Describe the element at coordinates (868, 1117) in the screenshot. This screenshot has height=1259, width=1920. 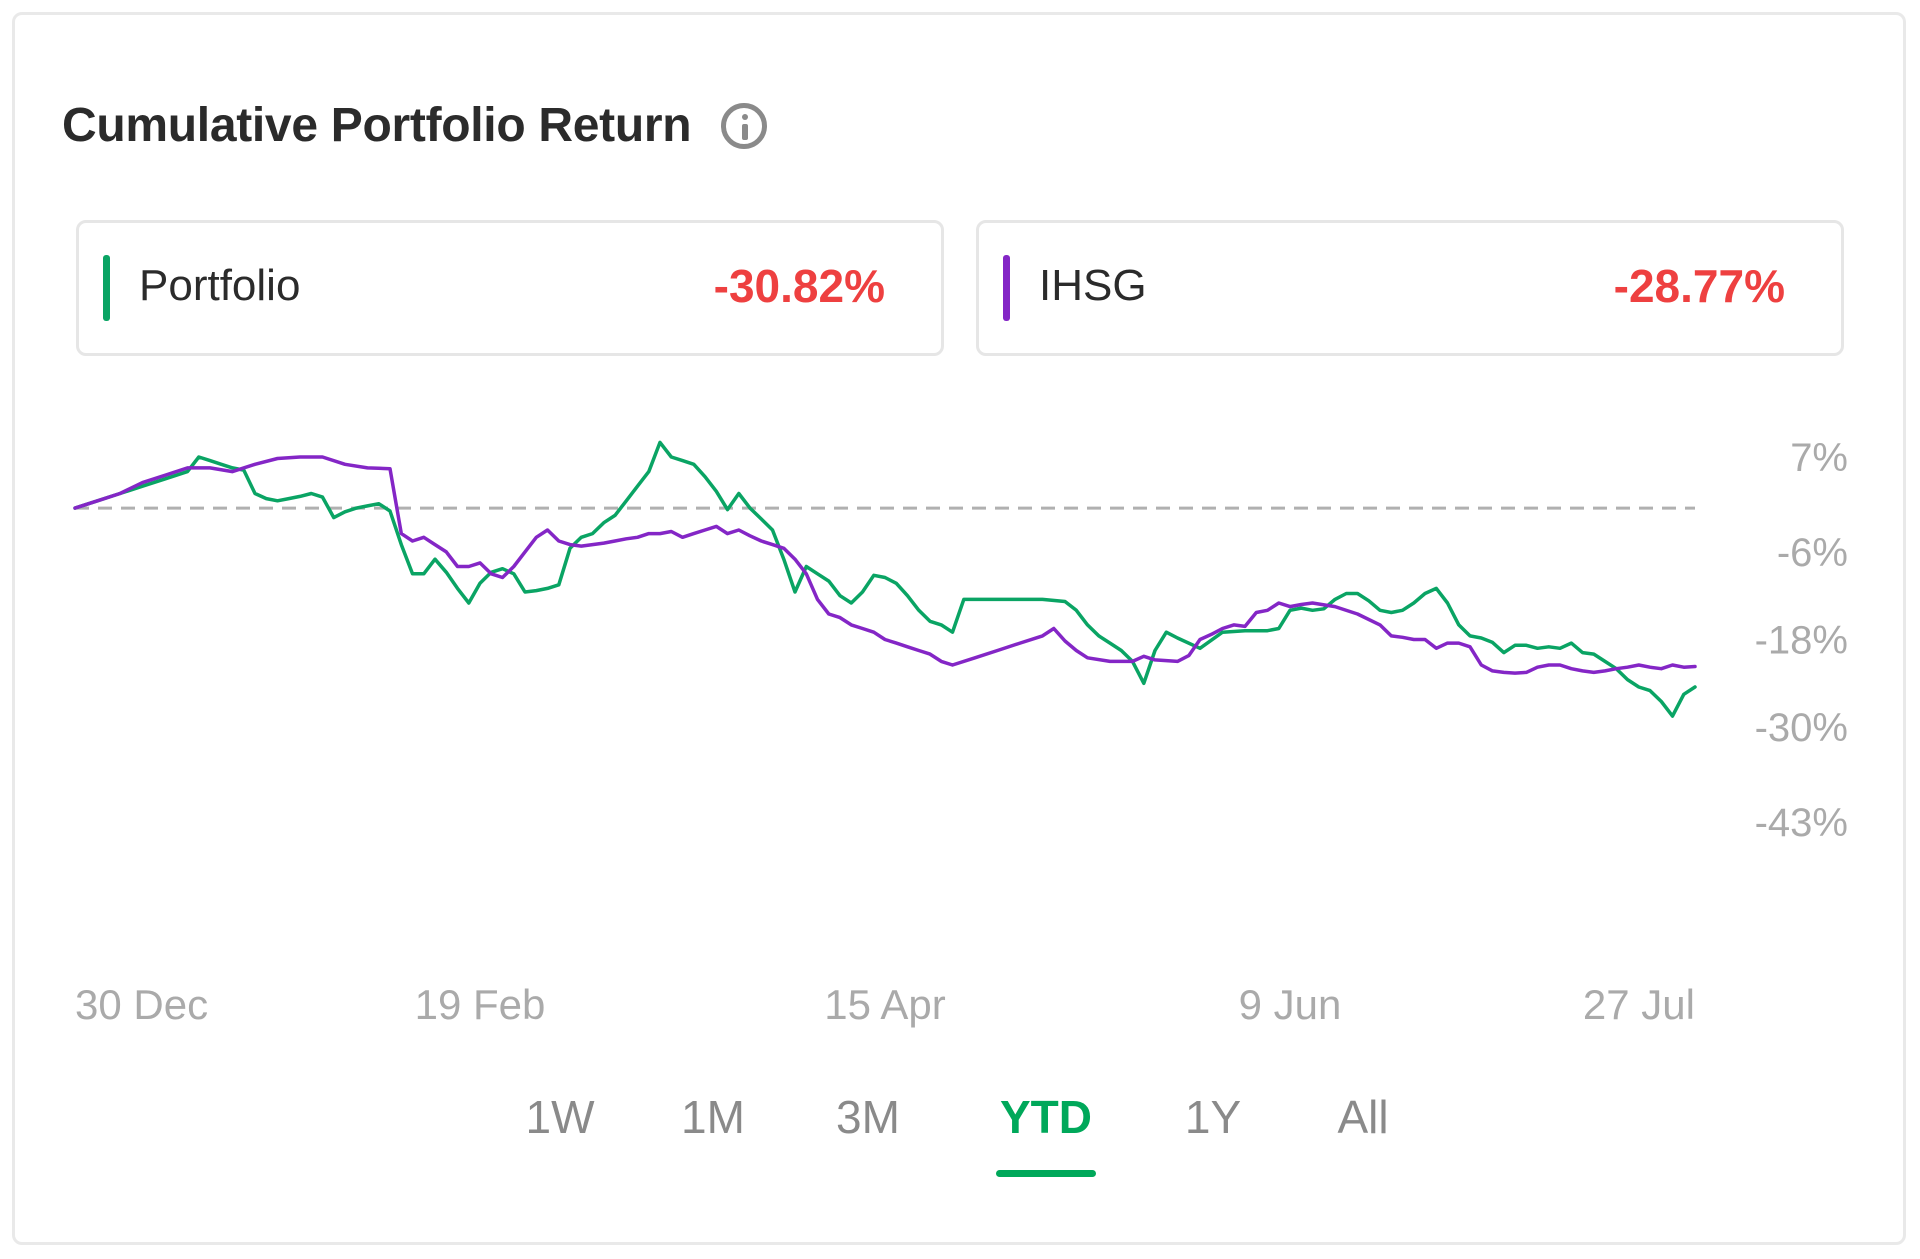
I see `tab-3m: 3M` at that location.